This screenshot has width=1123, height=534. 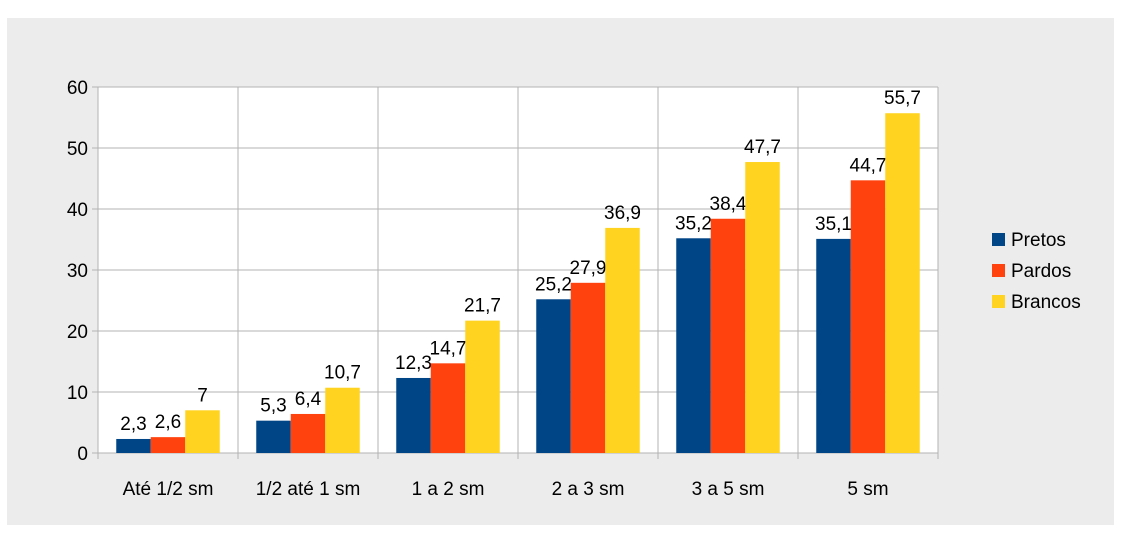 I want to click on data-label: 44,7, so click(x=868, y=165).